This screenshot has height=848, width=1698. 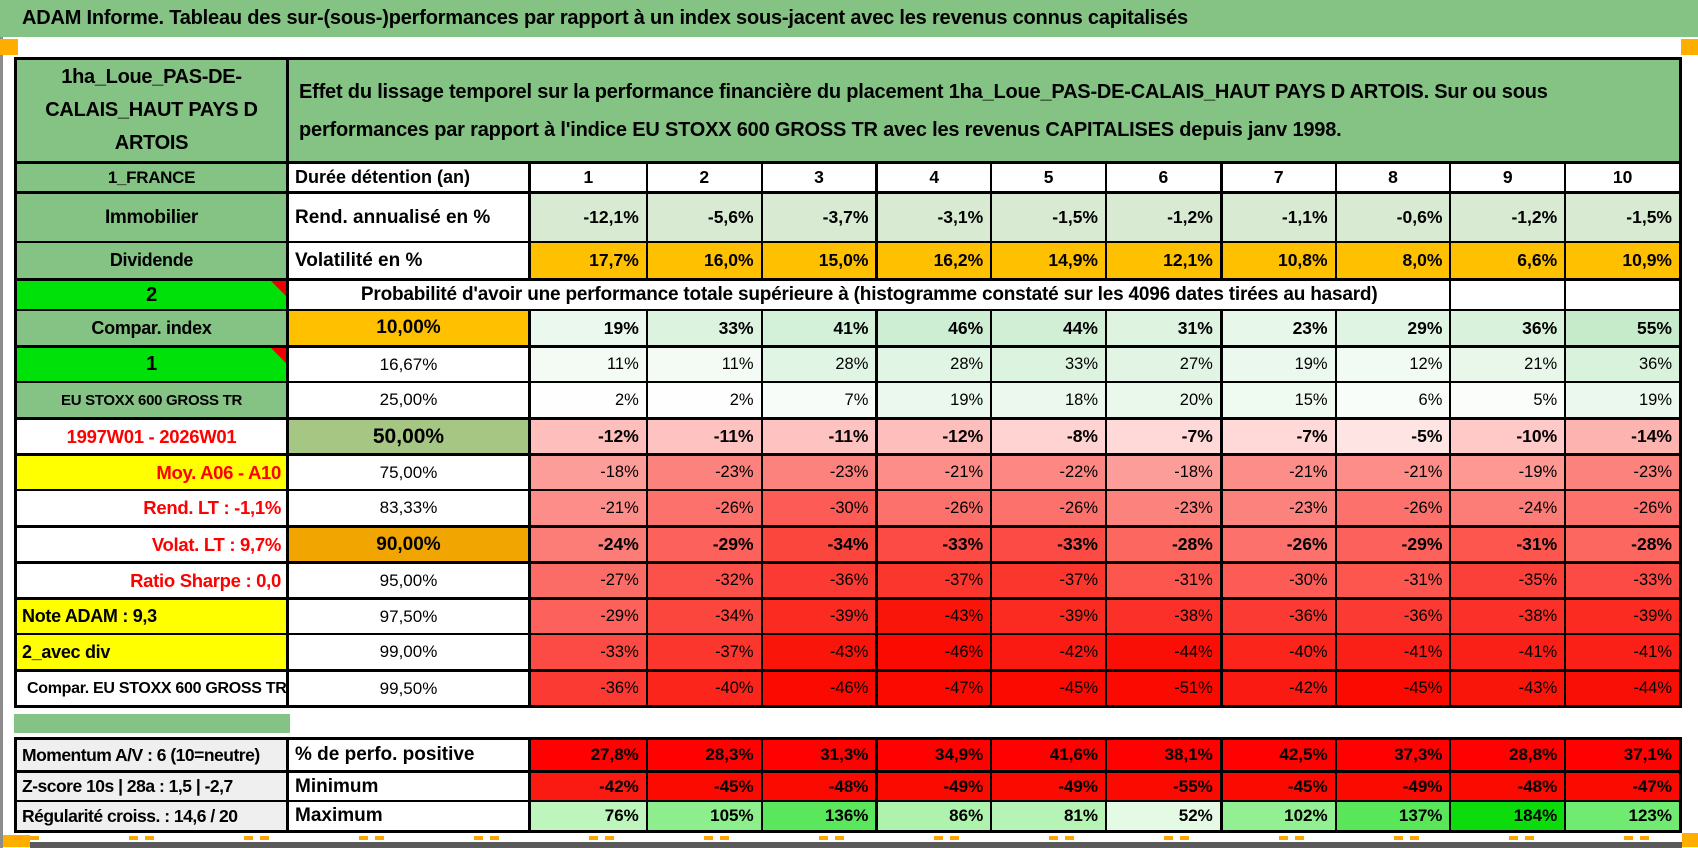 What do you see at coordinates (1277, 472) in the screenshot?
I see `value-cell: -21%` at bounding box center [1277, 472].